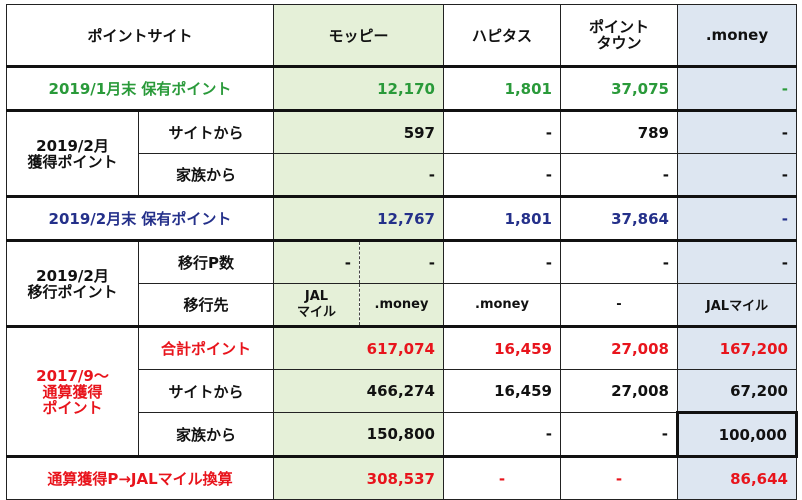 This screenshot has height=500, width=802. Describe the element at coordinates (502, 175) in the screenshot. I see `feb-earned-family-hapitas: -` at that location.